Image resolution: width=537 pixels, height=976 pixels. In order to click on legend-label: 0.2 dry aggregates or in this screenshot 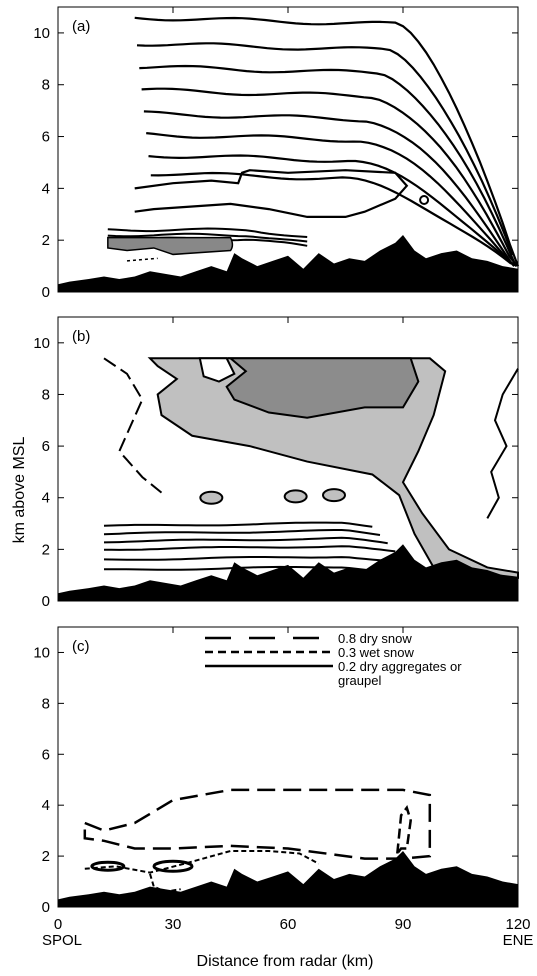, I will do `click(400, 666)`.